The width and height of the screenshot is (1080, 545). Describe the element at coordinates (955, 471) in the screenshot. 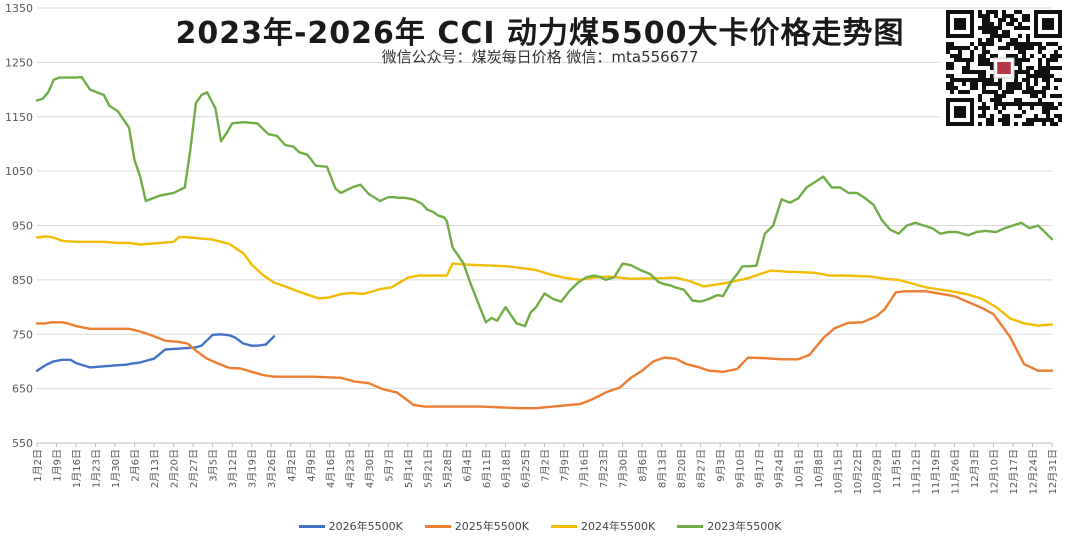

I see `x-tick-label: 11月26日` at that location.